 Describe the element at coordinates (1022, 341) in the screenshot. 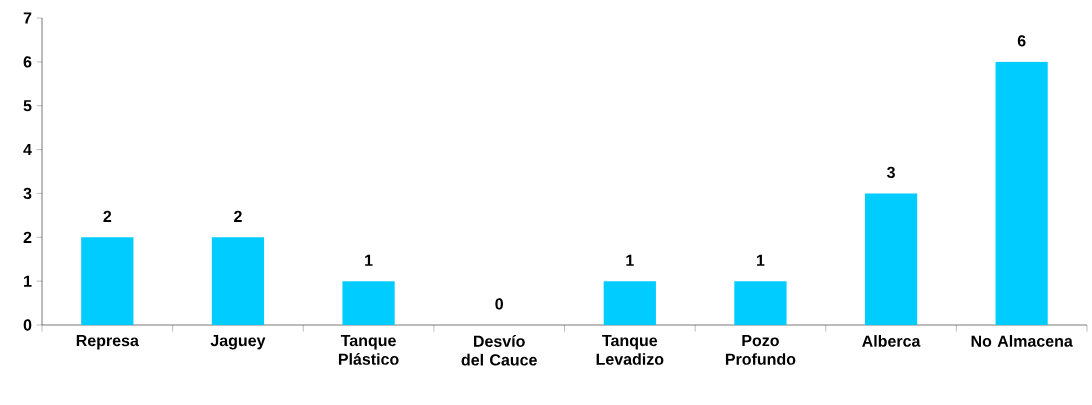

I see `x-tick-label: No Almacena` at that location.